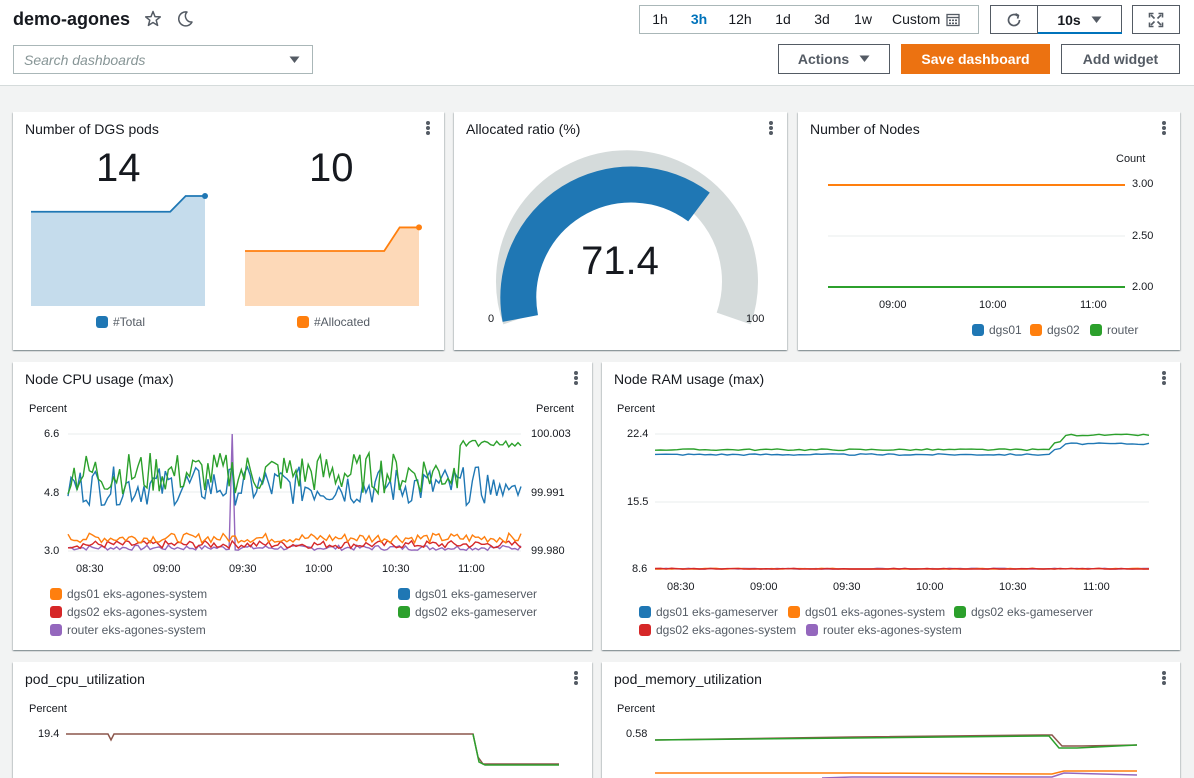 The image size is (1194, 778). I want to click on gauge-value: 71.4, so click(620, 261).